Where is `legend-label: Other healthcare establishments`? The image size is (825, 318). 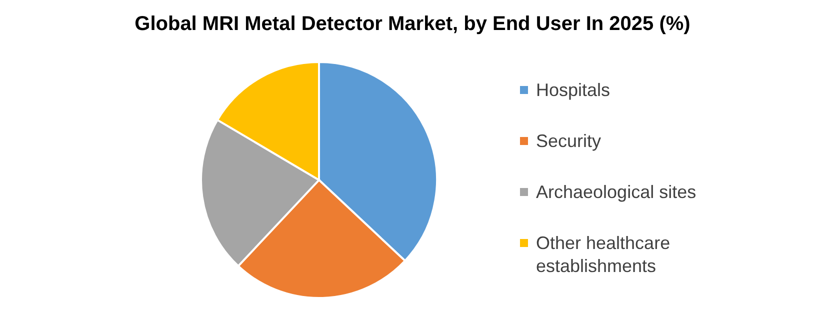
legend-label: Other healthcare establishments is located at coordinates (603, 254).